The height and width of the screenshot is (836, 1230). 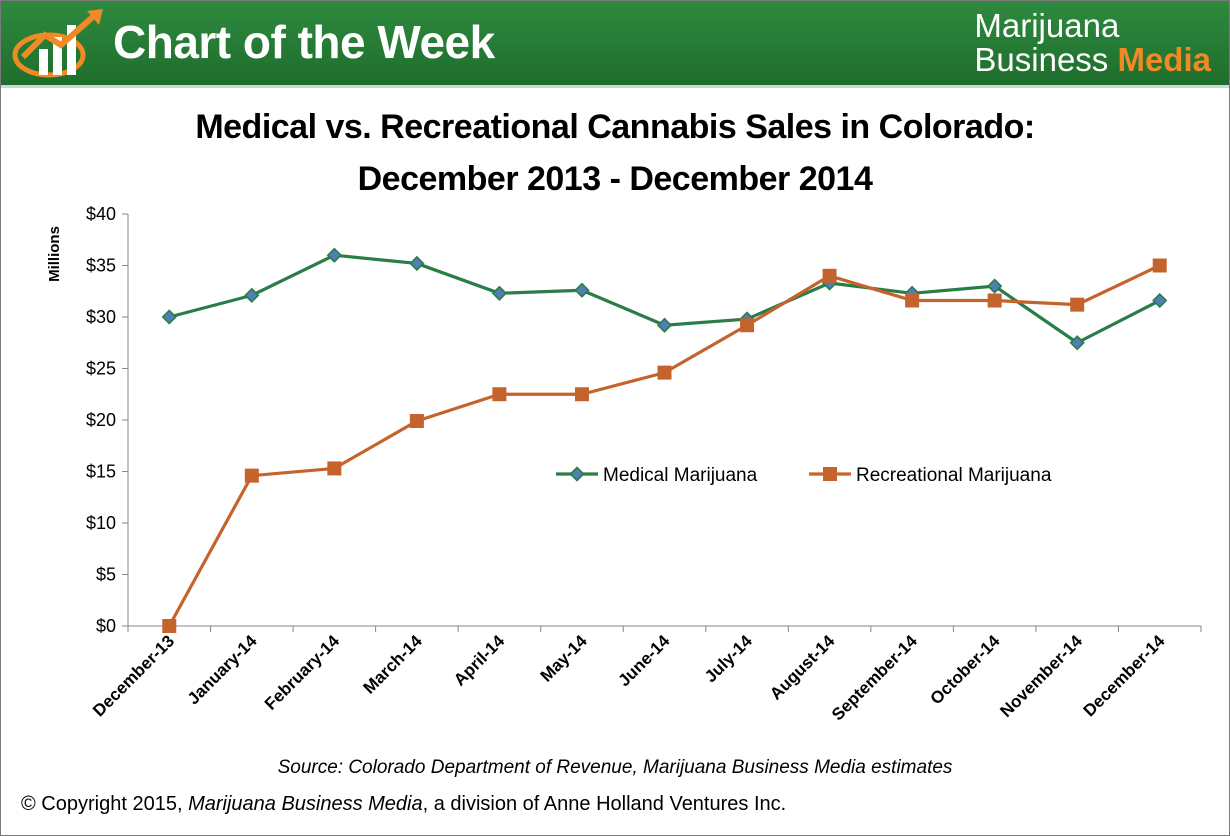 What do you see at coordinates (680, 475) in the screenshot?
I see `legend-medical-label: Medical Marijuana` at bounding box center [680, 475].